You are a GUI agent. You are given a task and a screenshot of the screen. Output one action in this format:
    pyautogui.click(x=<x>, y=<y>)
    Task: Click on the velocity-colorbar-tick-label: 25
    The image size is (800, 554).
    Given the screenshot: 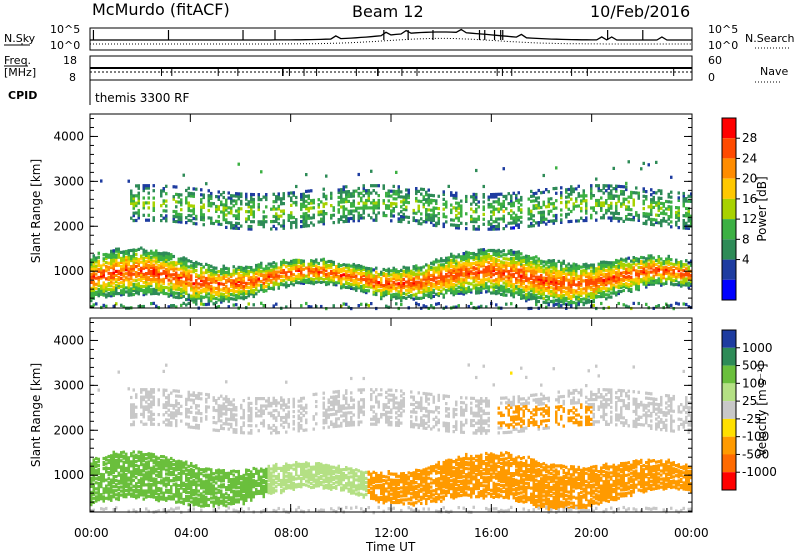 What is the action you would take?
    pyautogui.click(x=749, y=401)
    